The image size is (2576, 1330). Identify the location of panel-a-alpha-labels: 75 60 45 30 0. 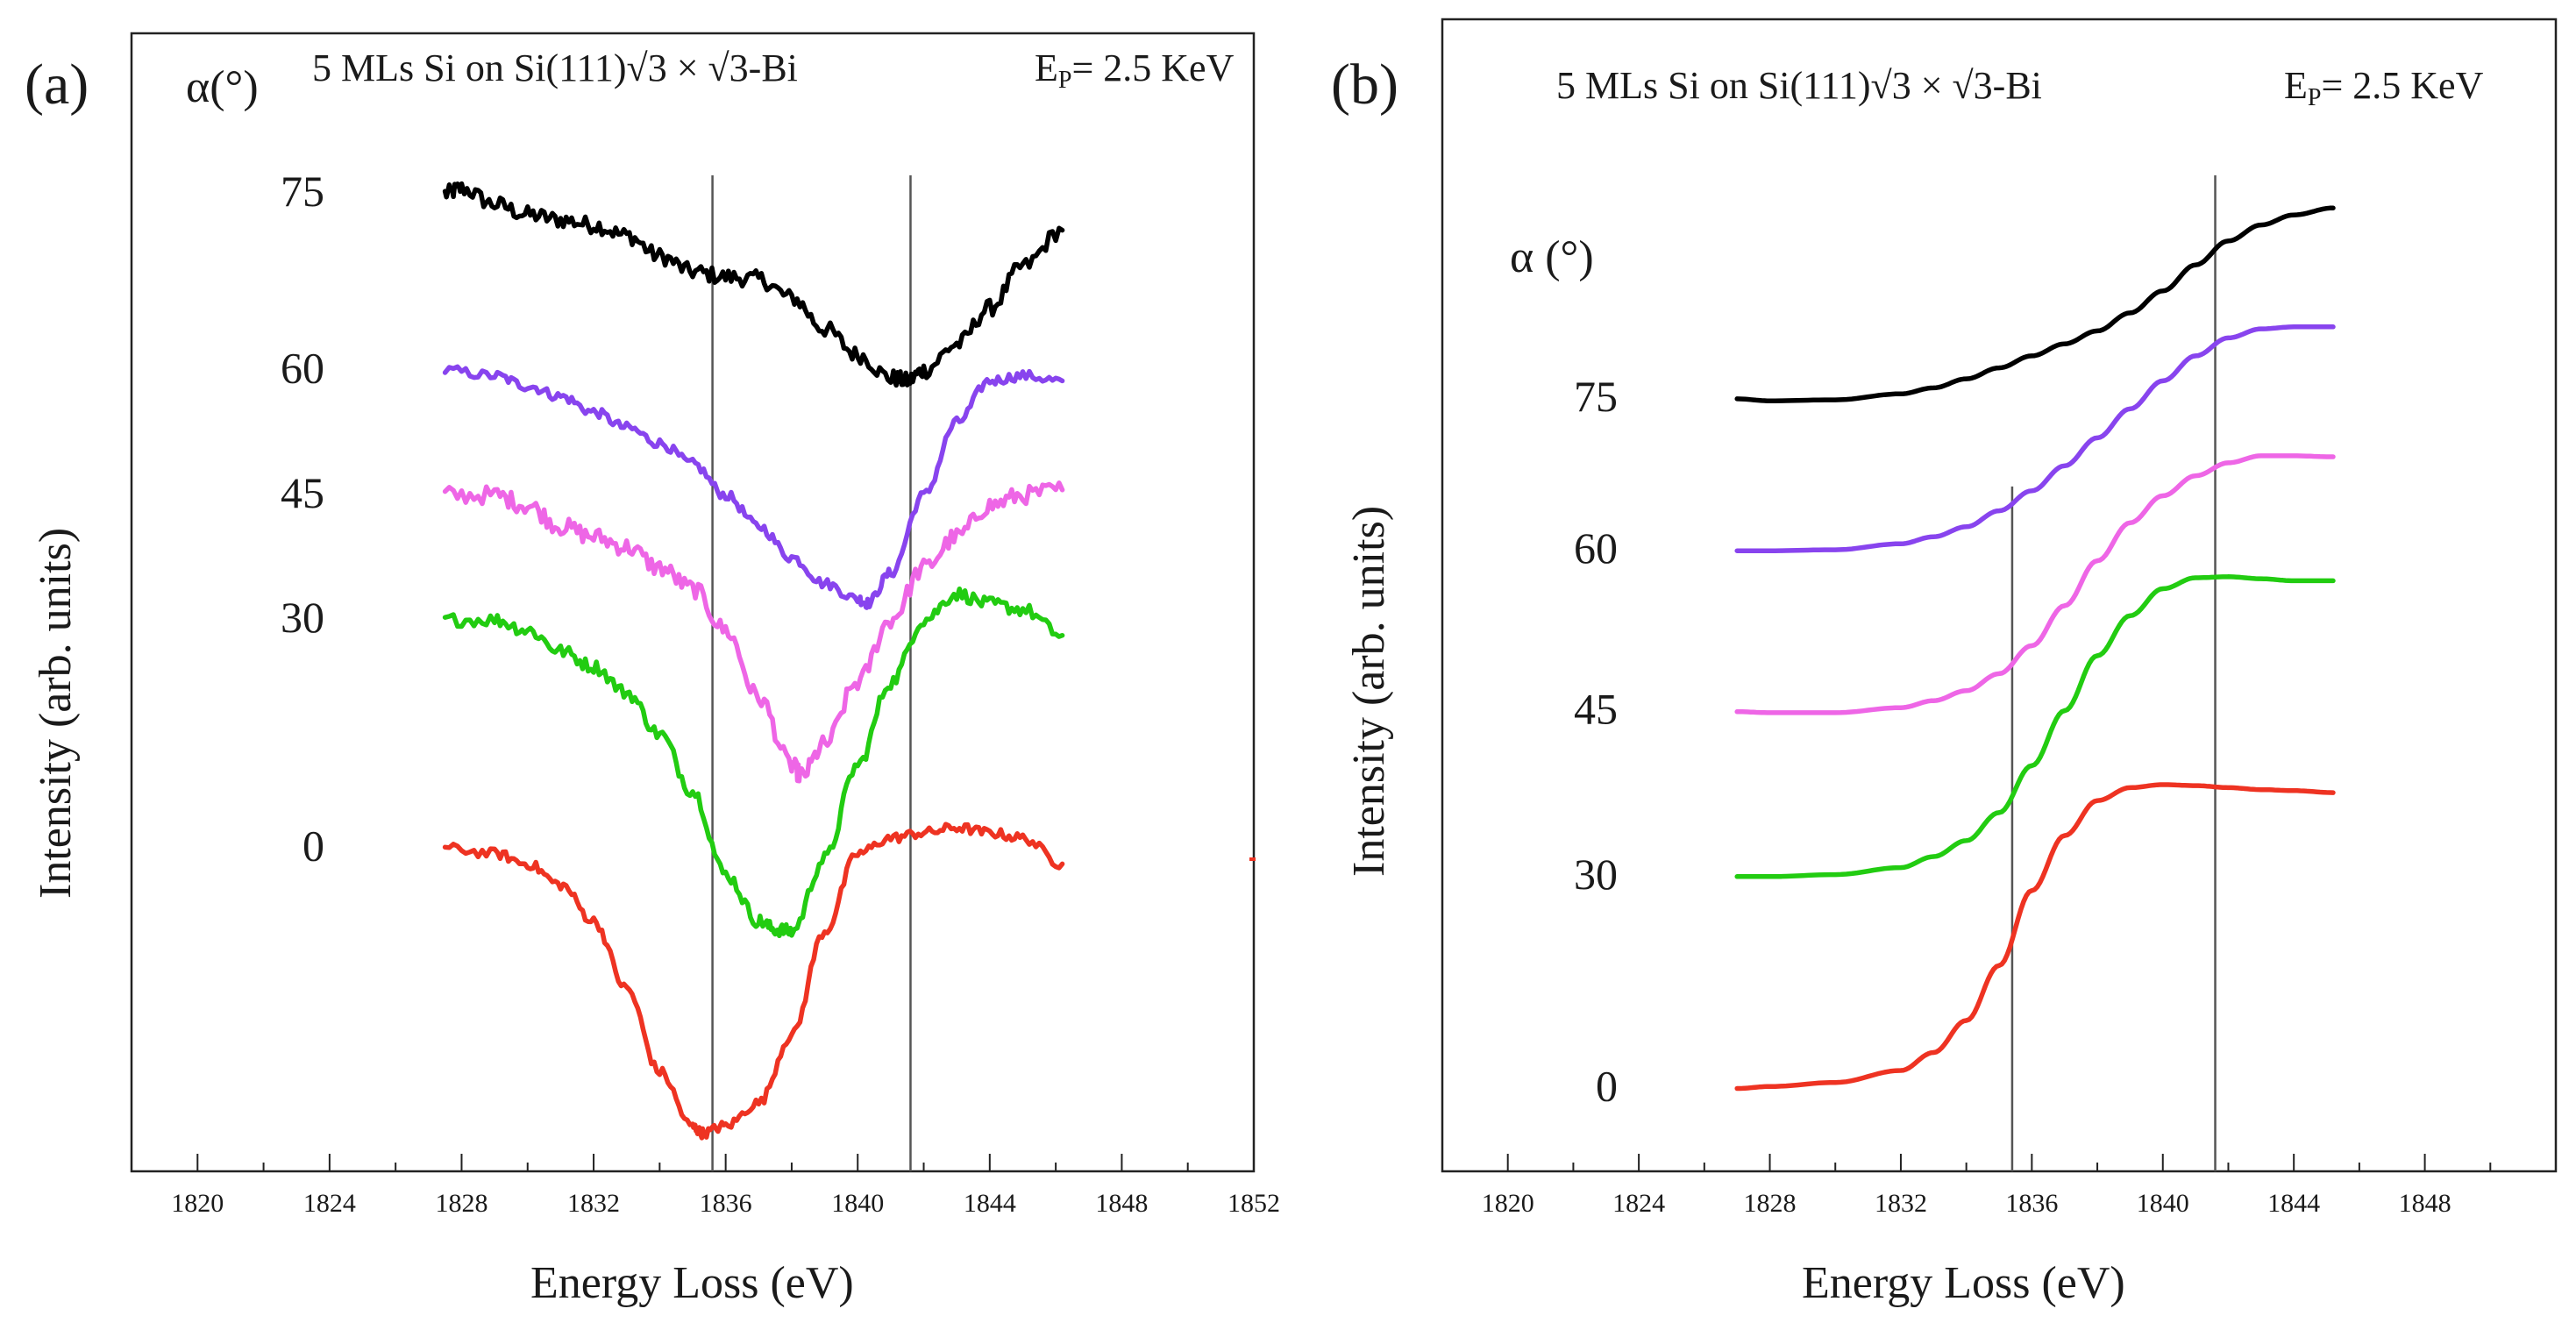
(302, 519).